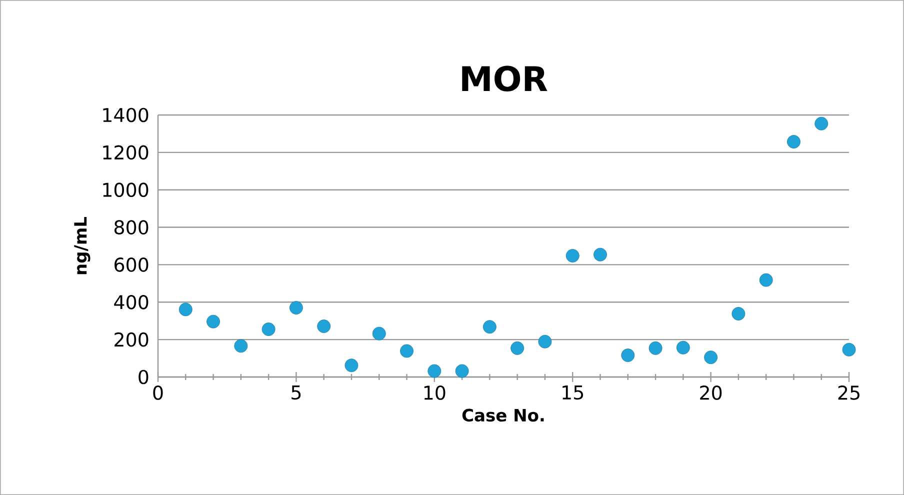  What do you see at coordinates (131, 227) in the screenshot?
I see `y-tick-label: 800` at bounding box center [131, 227].